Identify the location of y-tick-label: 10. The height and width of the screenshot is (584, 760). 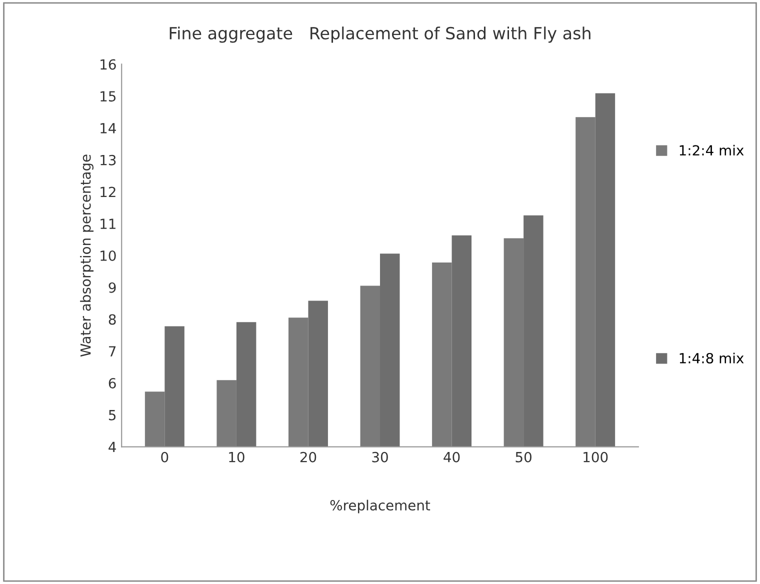
(108, 255).